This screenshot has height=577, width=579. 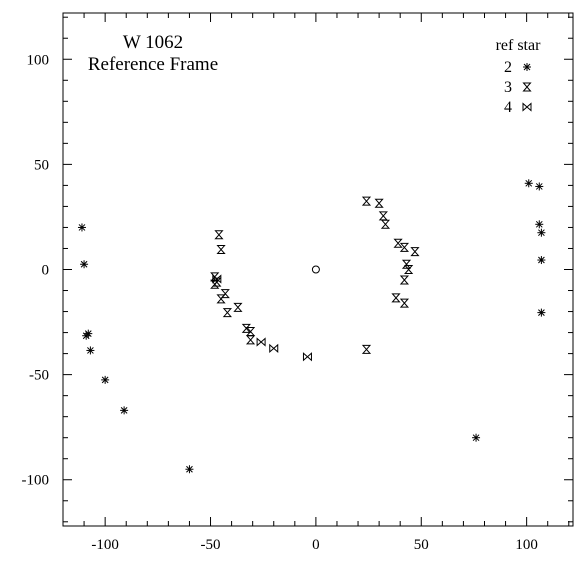 I want to click on x-tick-label: 50, so click(x=421, y=545).